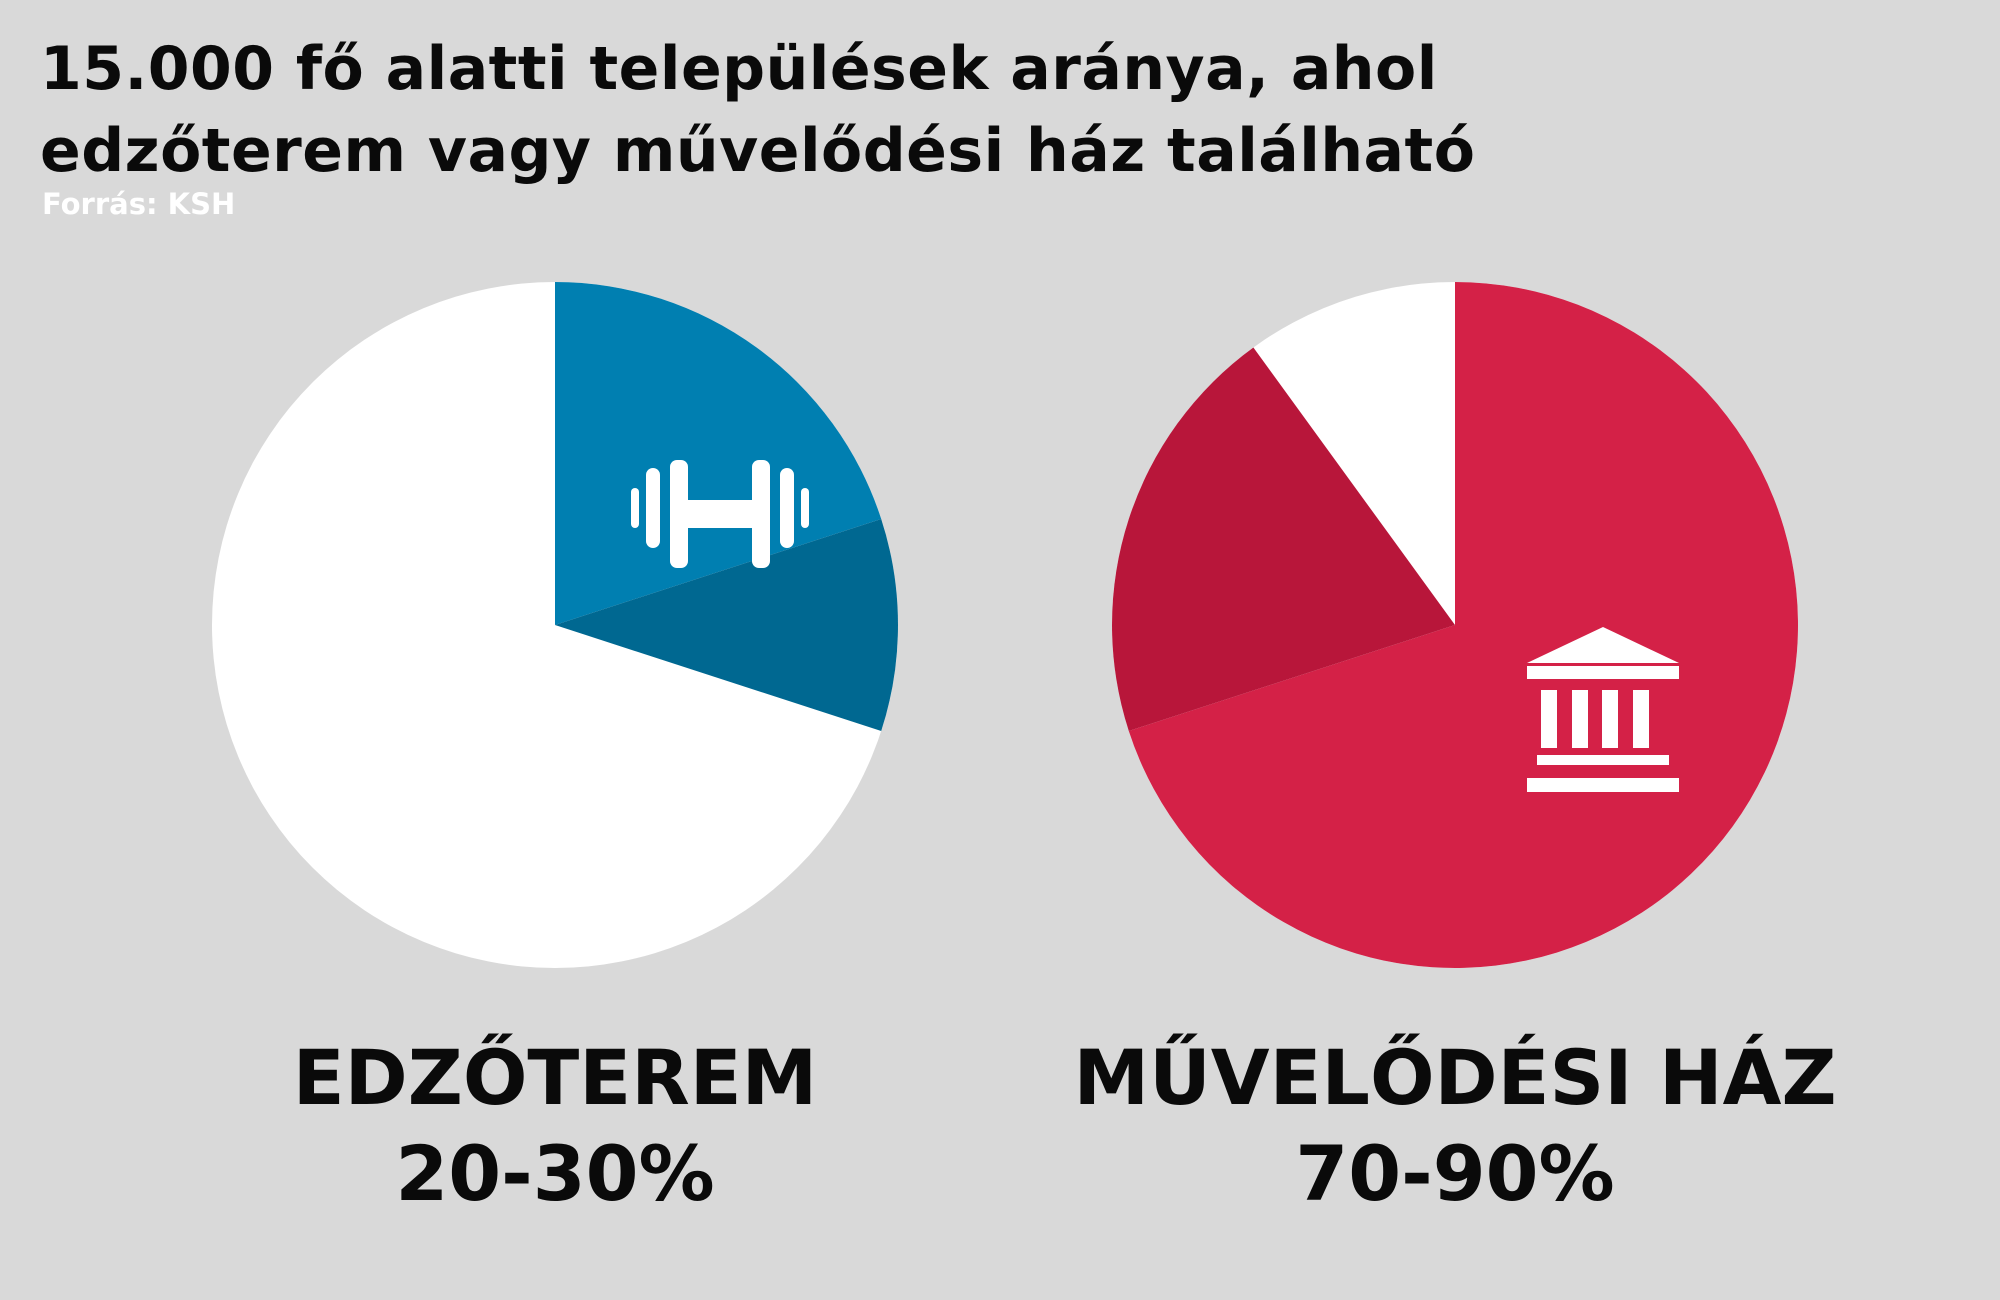 This screenshot has width=2000, height=1300. What do you see at coordinates (758, 151) in the screenshot?
I see `chart-title-line-2: edzőterem vagy művelődési ház található` at bounding box center [758, 151].